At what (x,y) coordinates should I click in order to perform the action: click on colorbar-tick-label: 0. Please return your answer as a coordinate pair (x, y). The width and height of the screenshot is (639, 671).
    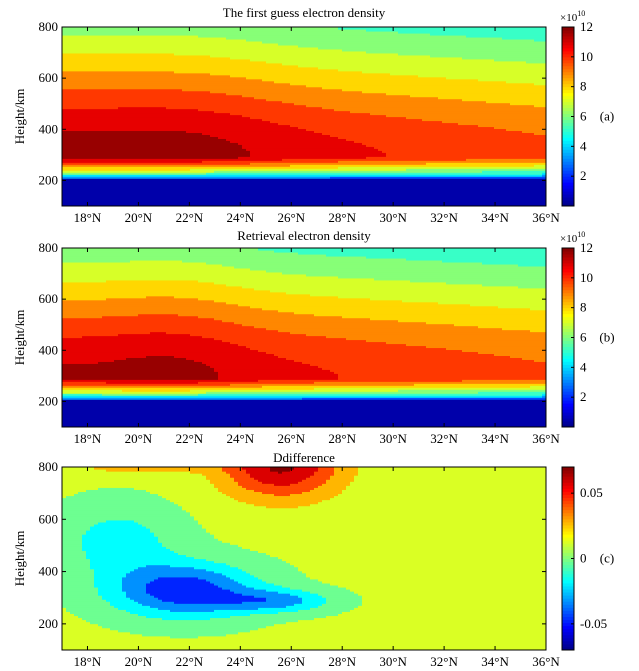
    Looking at the image, I should click on (583, 558).